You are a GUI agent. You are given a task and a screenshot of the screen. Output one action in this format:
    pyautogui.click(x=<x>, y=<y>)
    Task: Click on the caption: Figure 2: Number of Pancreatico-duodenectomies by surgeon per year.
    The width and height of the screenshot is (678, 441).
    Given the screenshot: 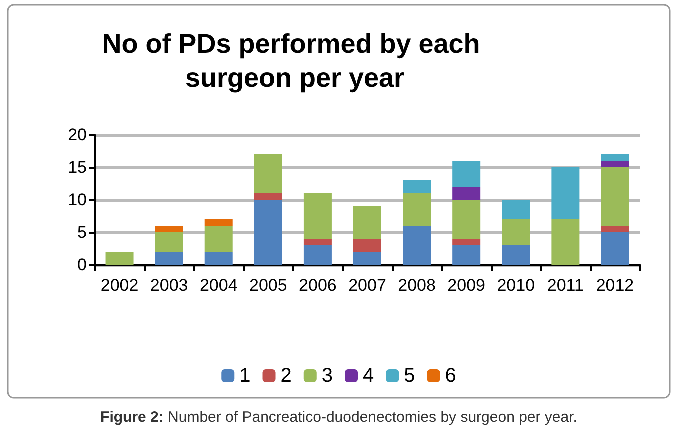 What is the action you would take?
    pyautogui.click(x=339, y=417)
    